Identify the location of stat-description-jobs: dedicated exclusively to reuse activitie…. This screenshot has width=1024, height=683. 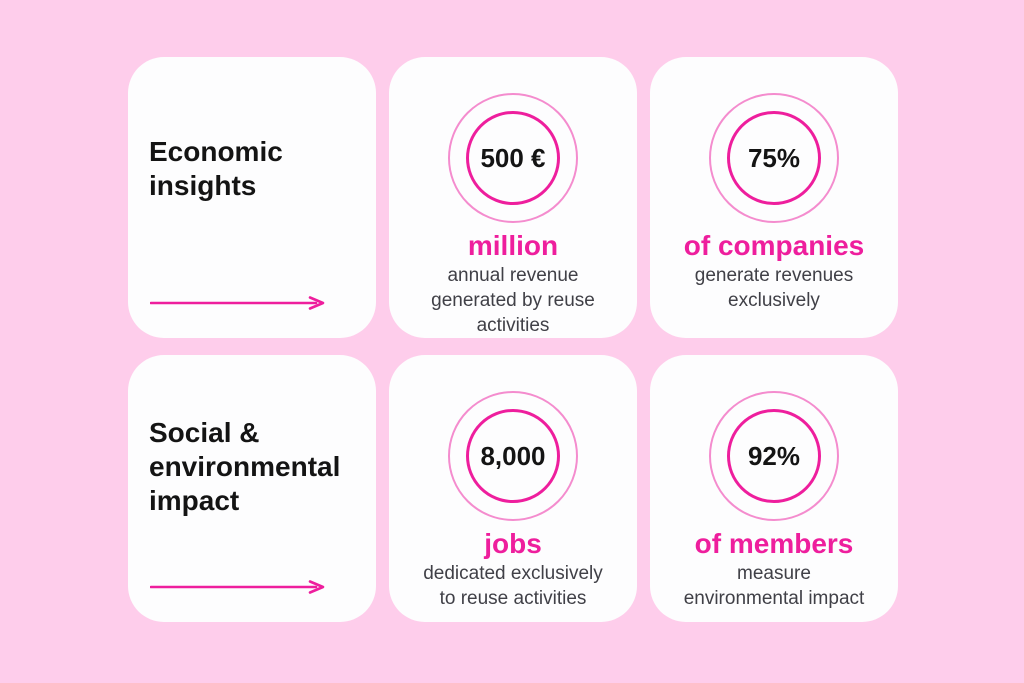
(513, 586).